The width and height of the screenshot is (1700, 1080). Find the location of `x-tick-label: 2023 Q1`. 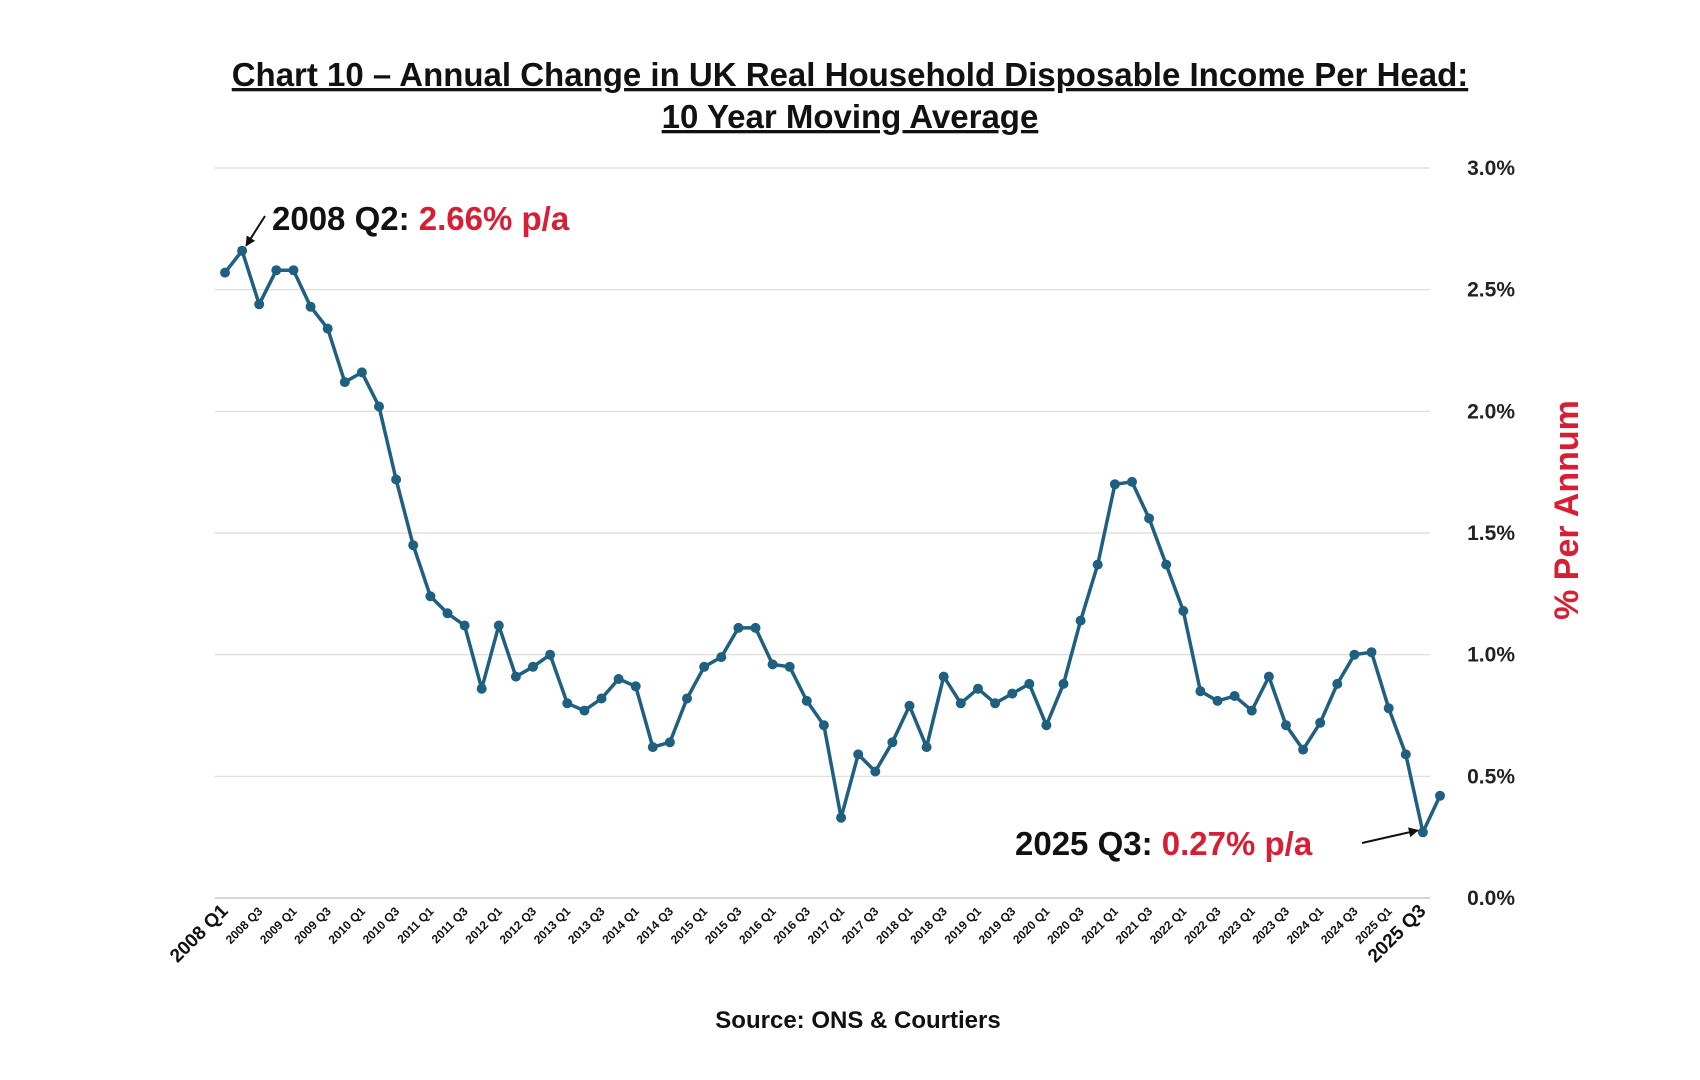

x-tick-label: 2023 Q1 is located at coordinates (1236, 925).